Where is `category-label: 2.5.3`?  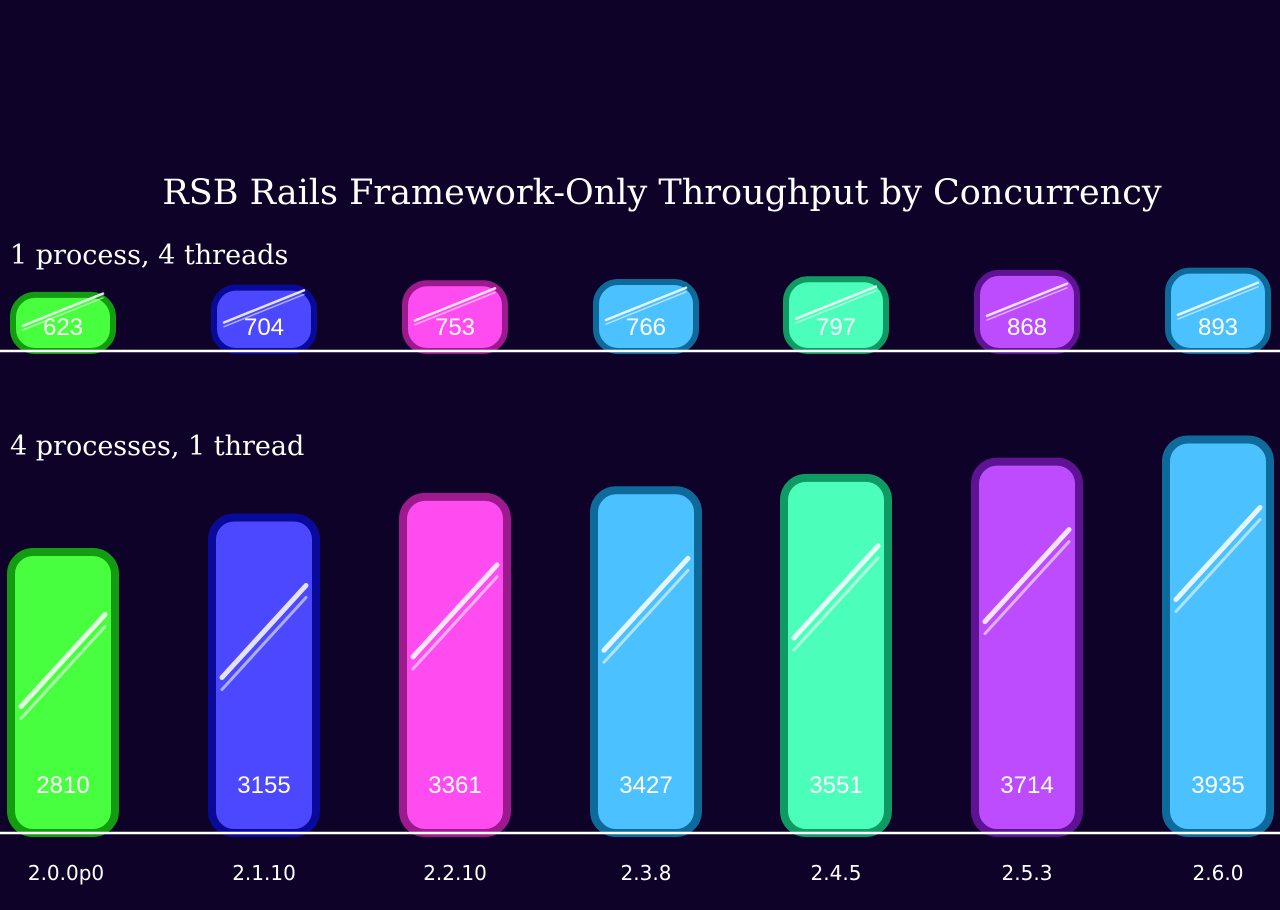 category-label: 2.5.3 is located at coordinates (1027, 873).